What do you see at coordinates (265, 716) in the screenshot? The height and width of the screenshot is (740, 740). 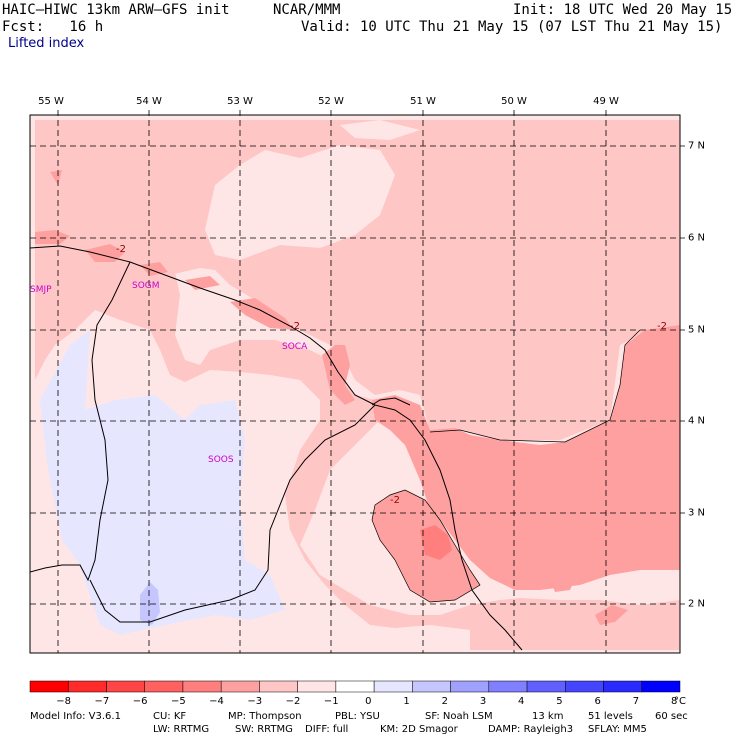 I see `microphysics-scheme: MP: Thompson` at bounding box center [265, 716].